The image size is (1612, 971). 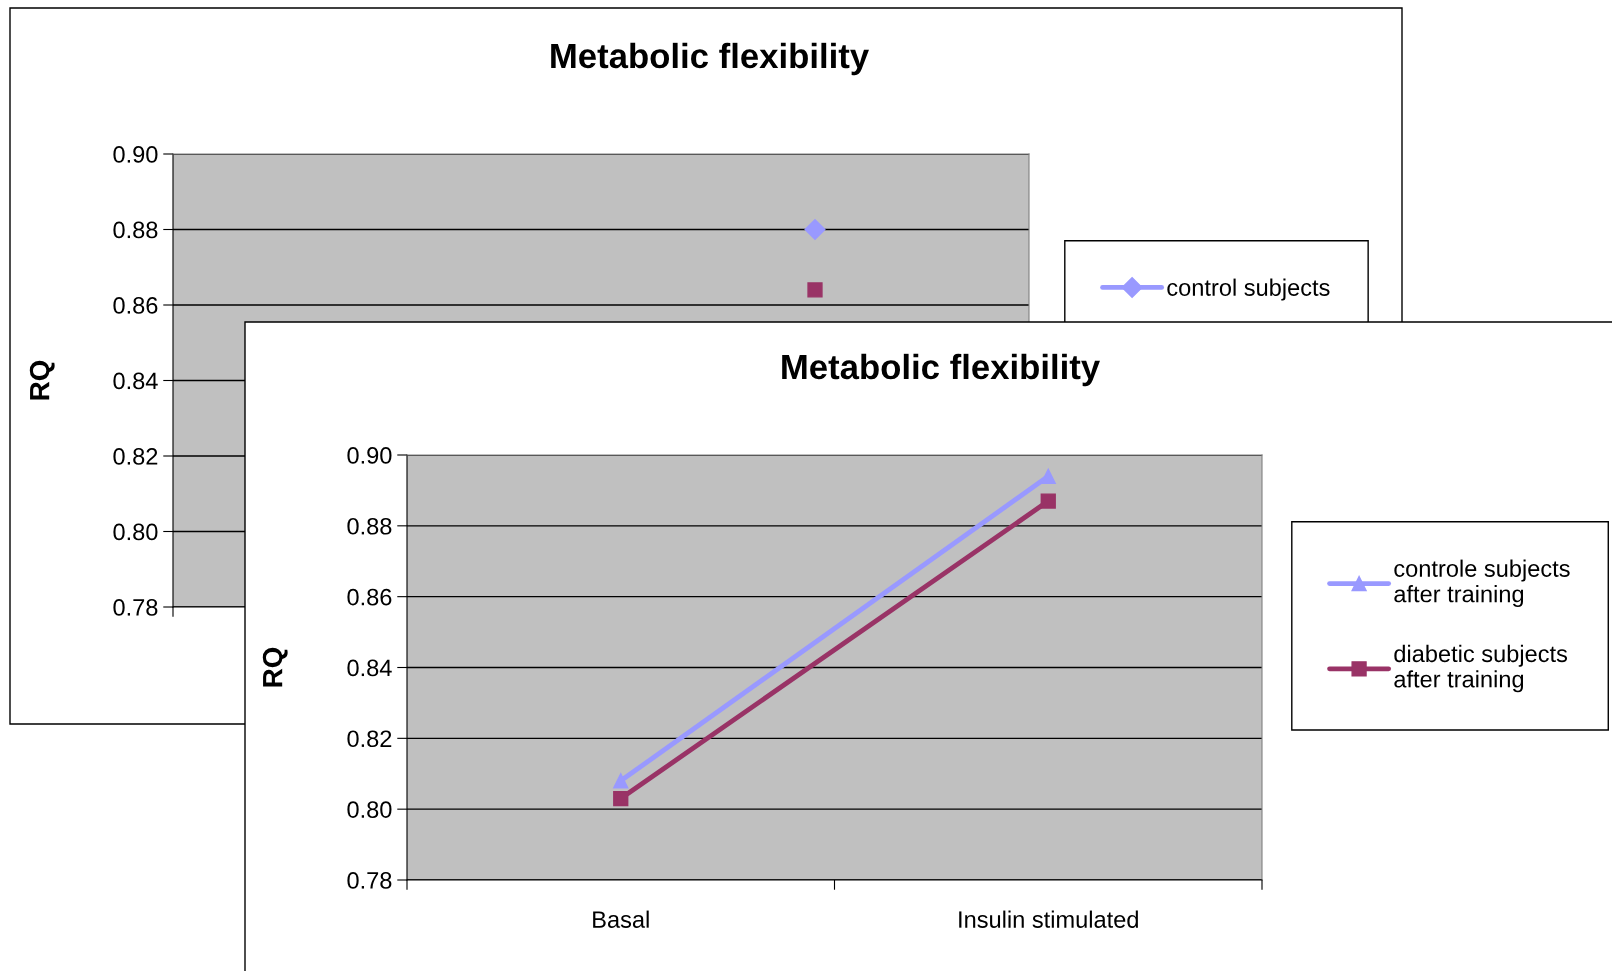 I want to click on legend-label: control subjects, so click(x=1248, y=289).